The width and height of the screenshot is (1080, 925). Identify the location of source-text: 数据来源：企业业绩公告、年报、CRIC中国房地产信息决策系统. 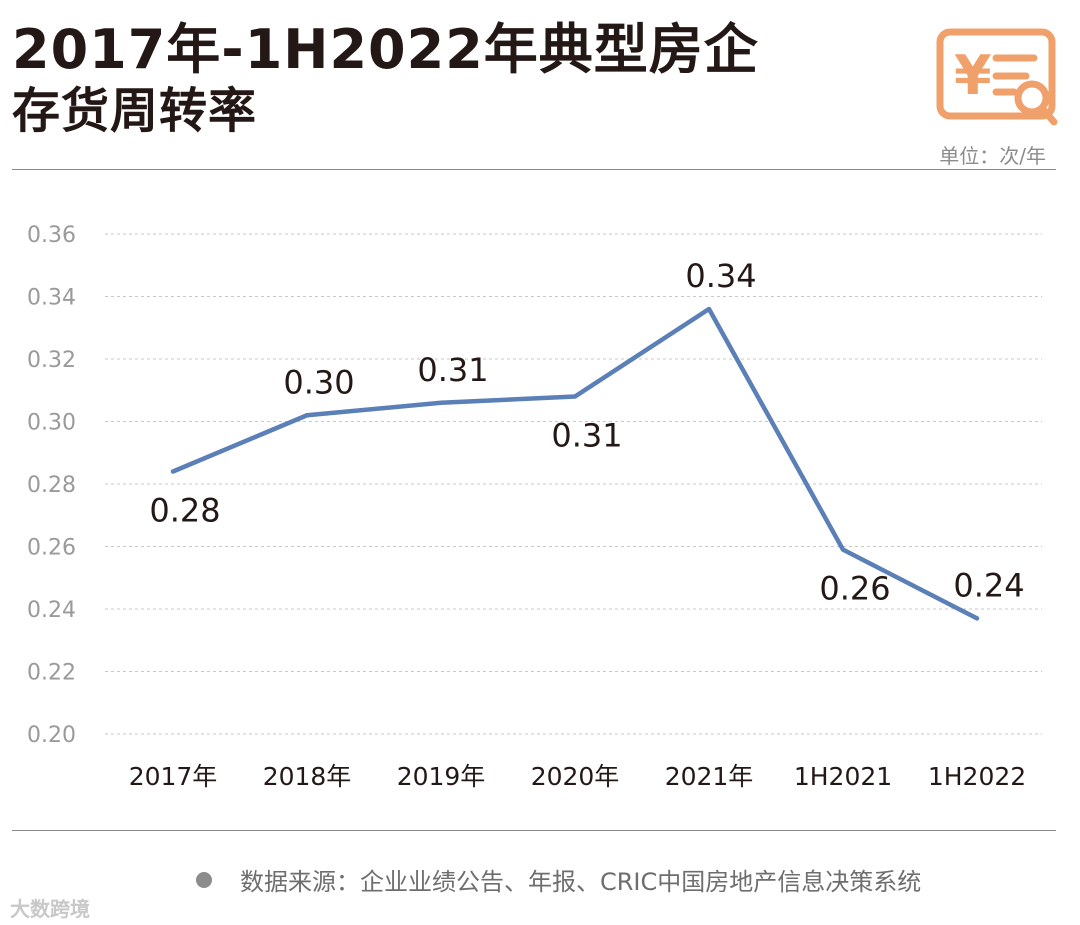
(581, 882).